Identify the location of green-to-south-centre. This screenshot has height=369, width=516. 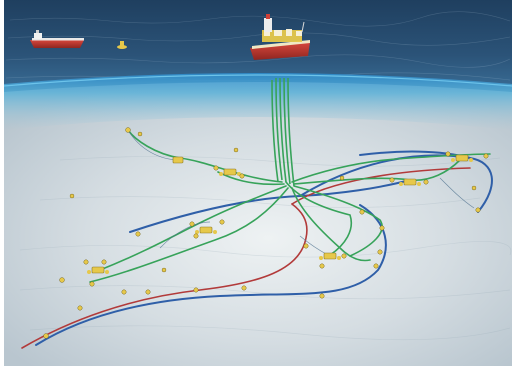
(318, 218).